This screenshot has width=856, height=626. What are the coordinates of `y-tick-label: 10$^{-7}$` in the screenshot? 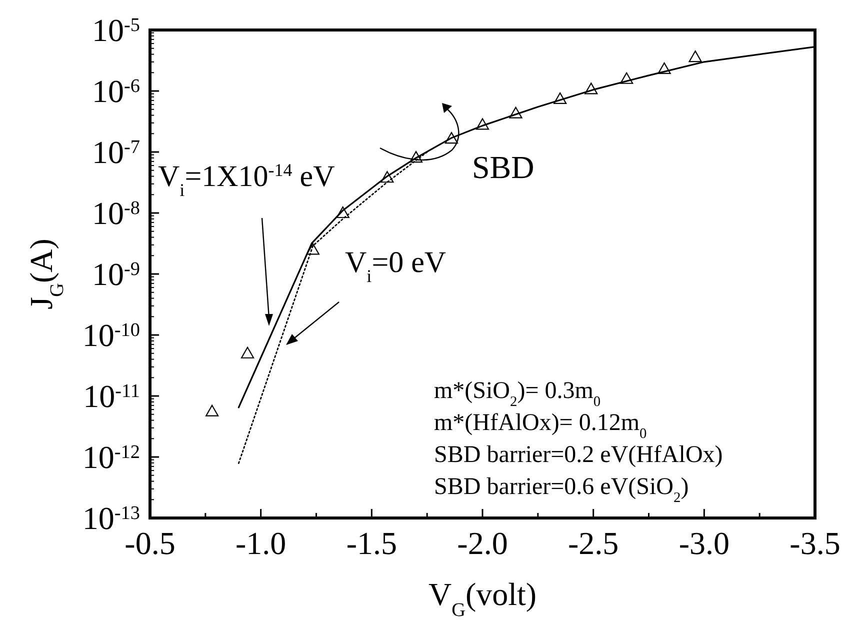 It's located at (116, 152).